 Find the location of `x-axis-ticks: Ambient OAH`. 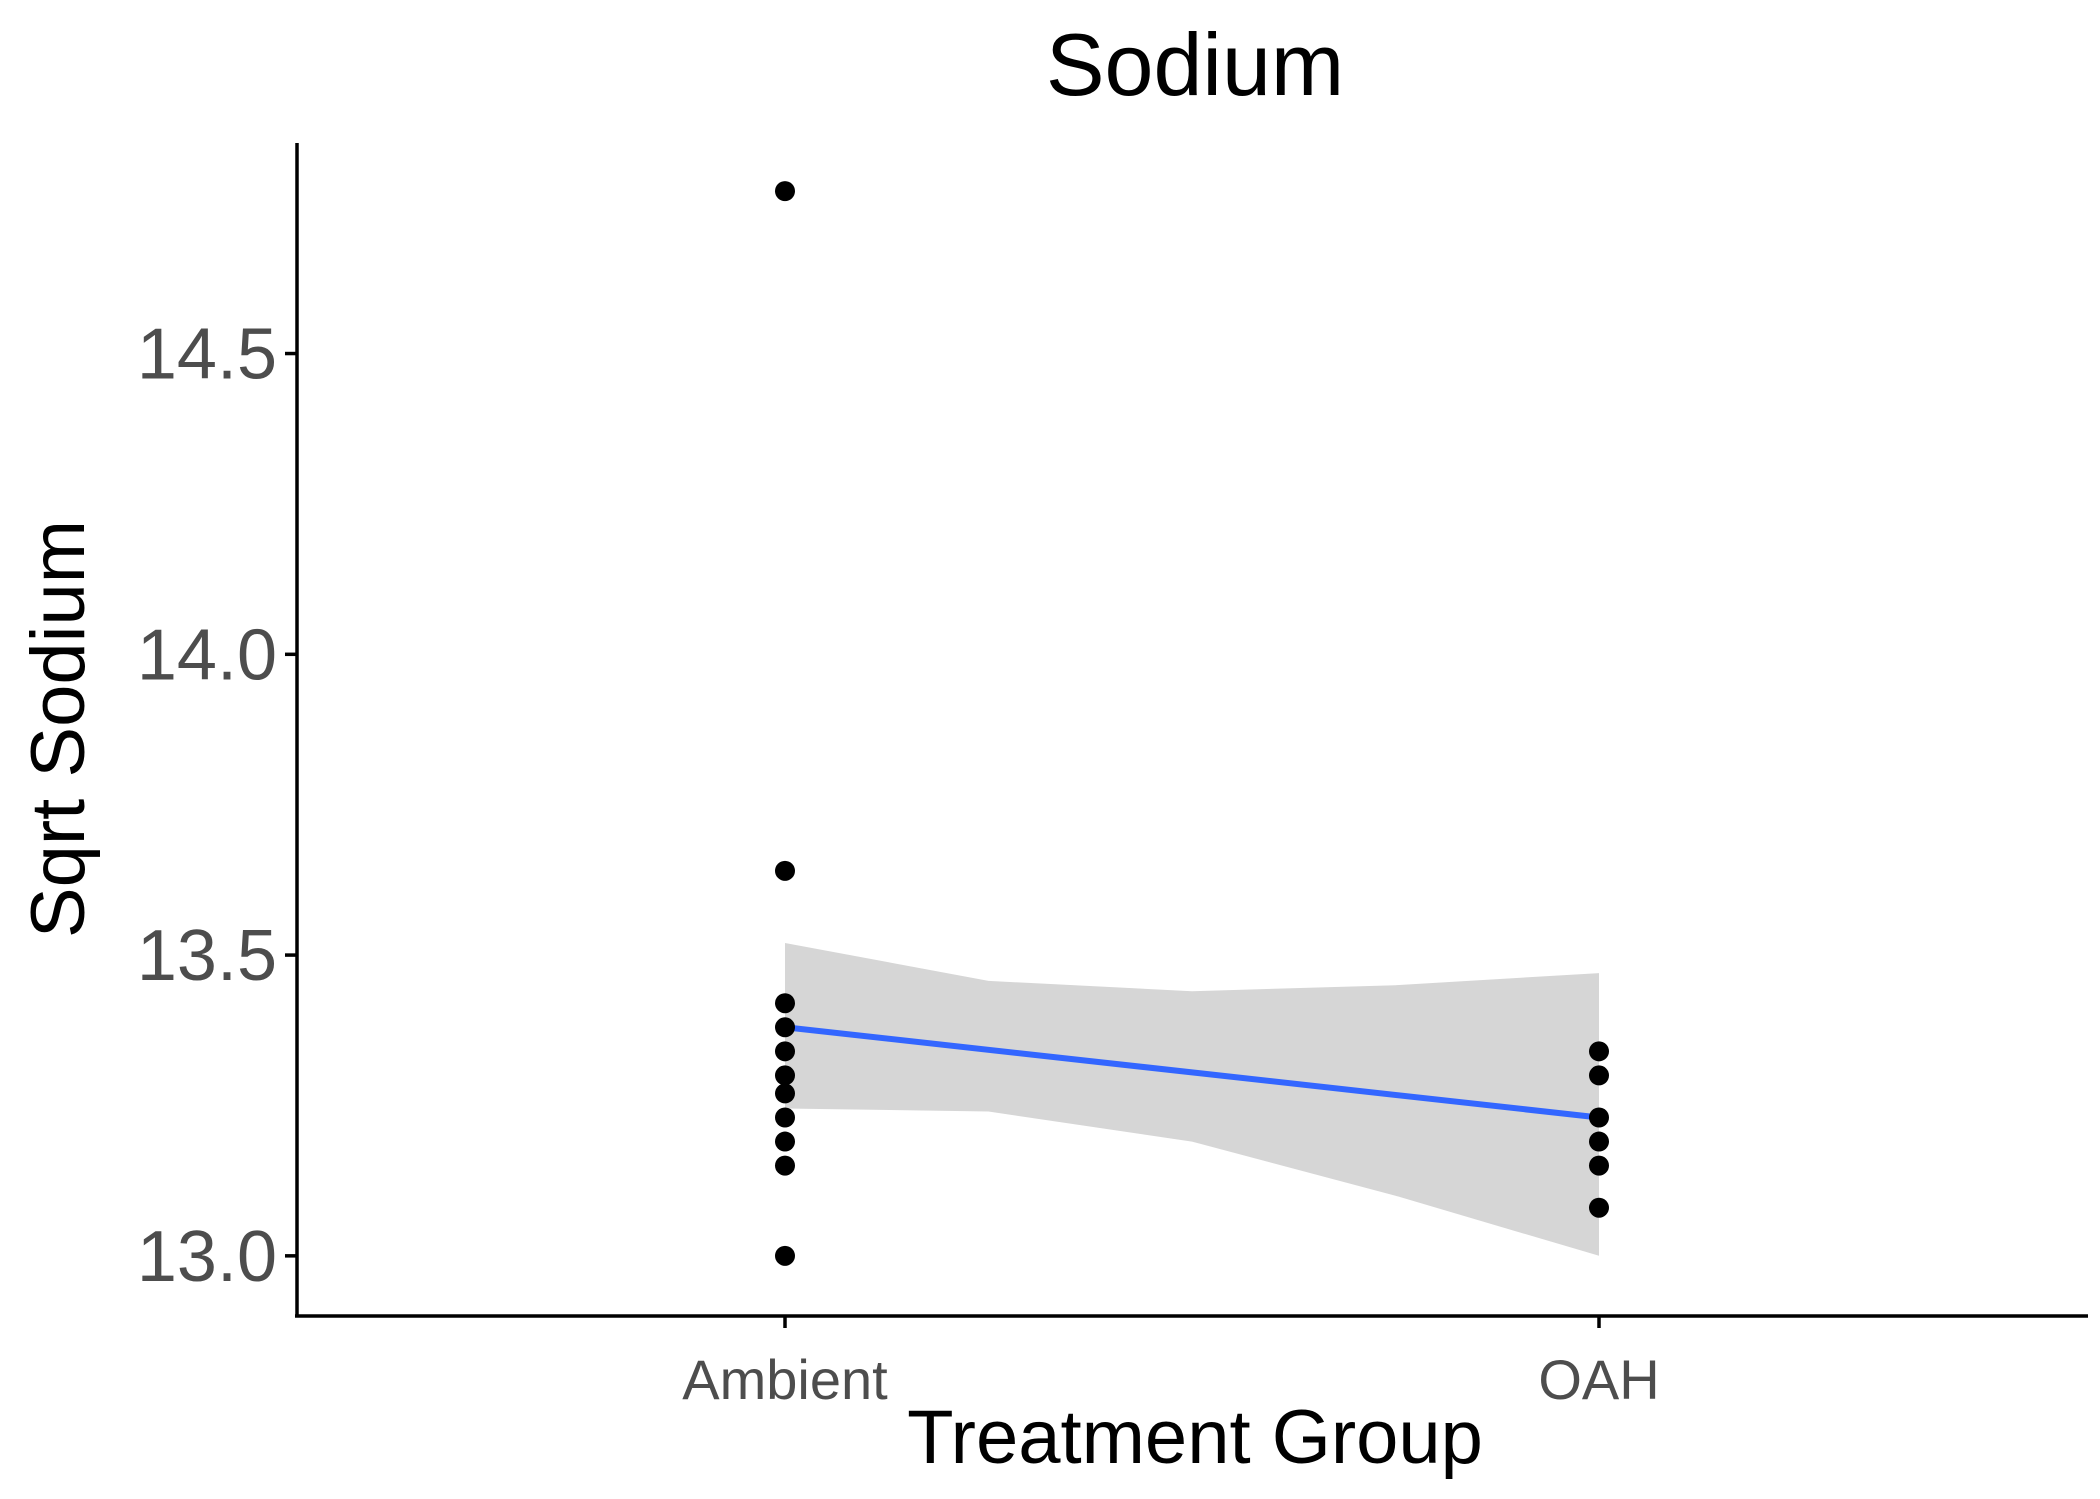

x-axis-ticks: Ambient OAH is located at coordinates (1171, 1363).